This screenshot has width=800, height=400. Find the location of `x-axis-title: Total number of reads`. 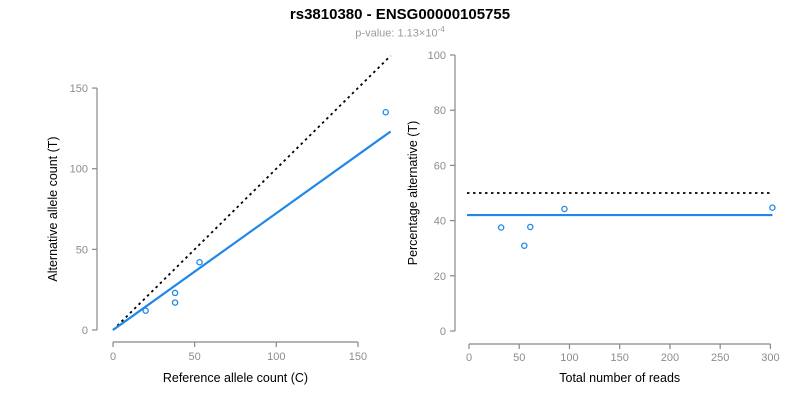

x-axis-title: Total number of reads is located at coordinates (619, 378).